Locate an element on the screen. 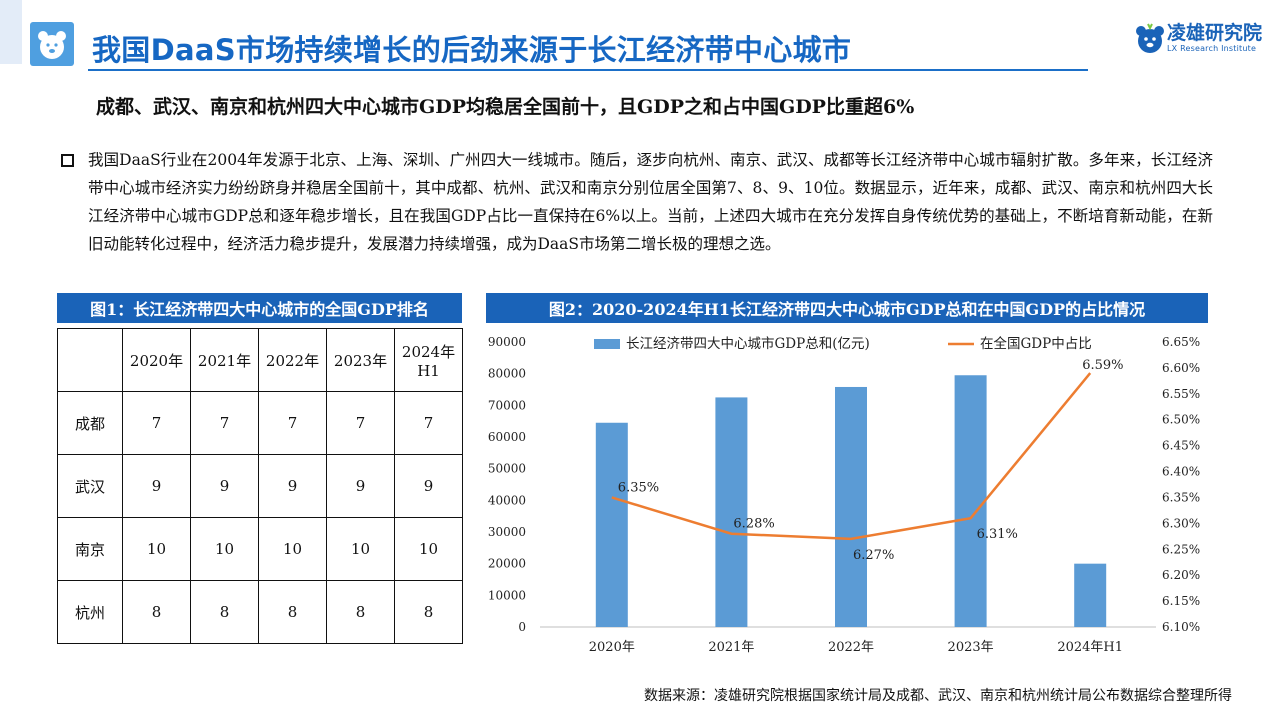  table-row: 南京 10 10 10 10 10 is located at coordinates (260, 549).